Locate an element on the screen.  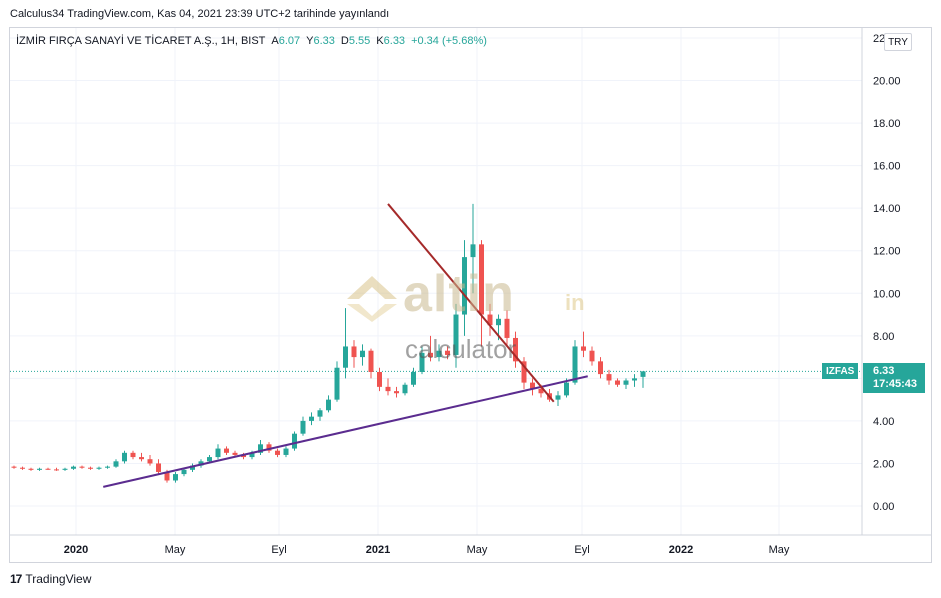
y-tick-label: 8.00 is located at coordinates (883, 337).